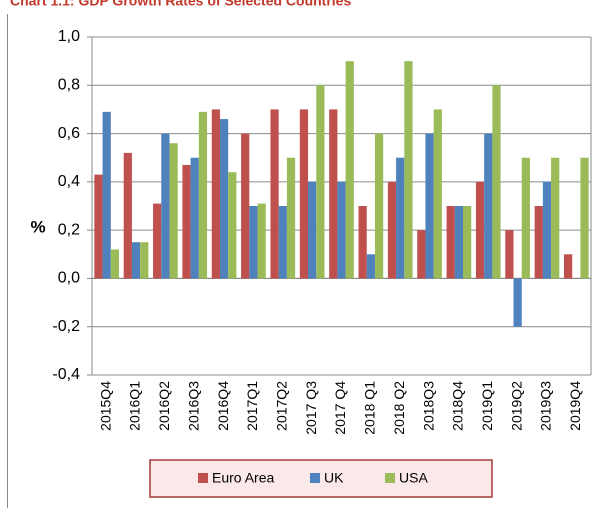 The width and height of the screenshot is (596, 508). What do you see at coordinates (135, 406) in the screenshot?
I see `x-tick-label: 2016Q1` at bounding box center [135, 406].